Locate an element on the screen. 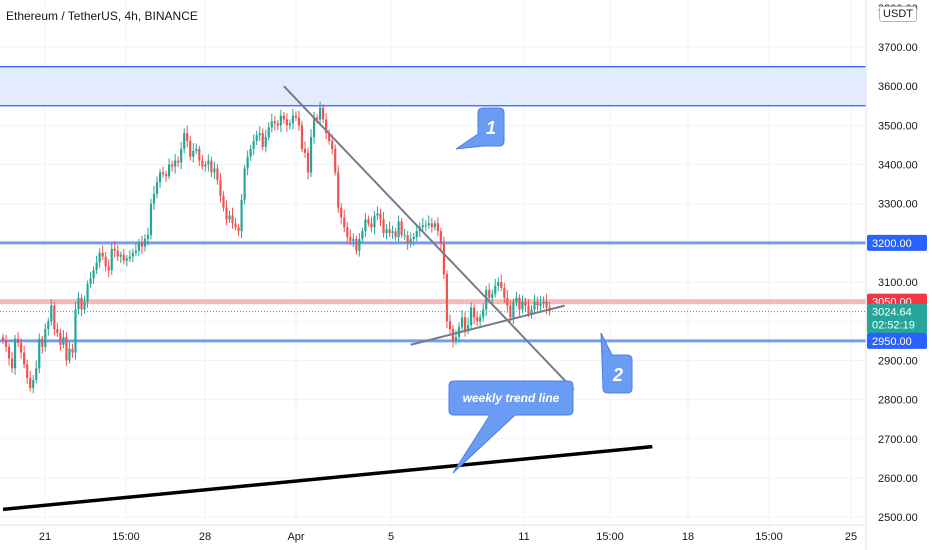 The height and width of the screenshot is (550, 932). callout-1-bubble is located at coordinates (480, 128).